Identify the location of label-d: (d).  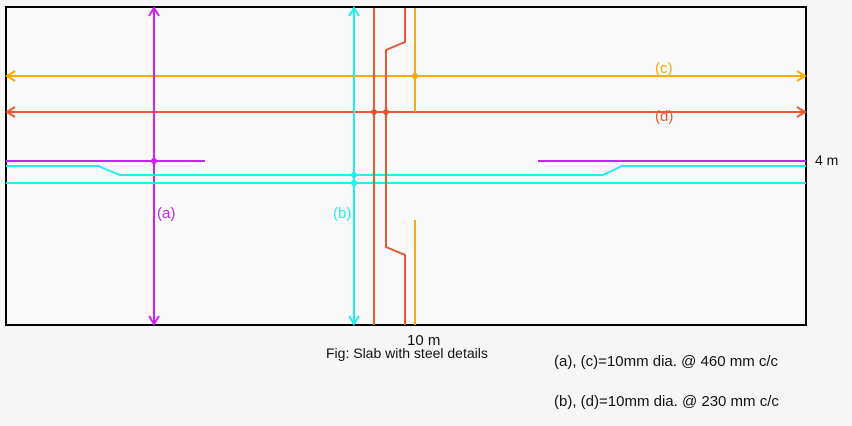
(664, 116).